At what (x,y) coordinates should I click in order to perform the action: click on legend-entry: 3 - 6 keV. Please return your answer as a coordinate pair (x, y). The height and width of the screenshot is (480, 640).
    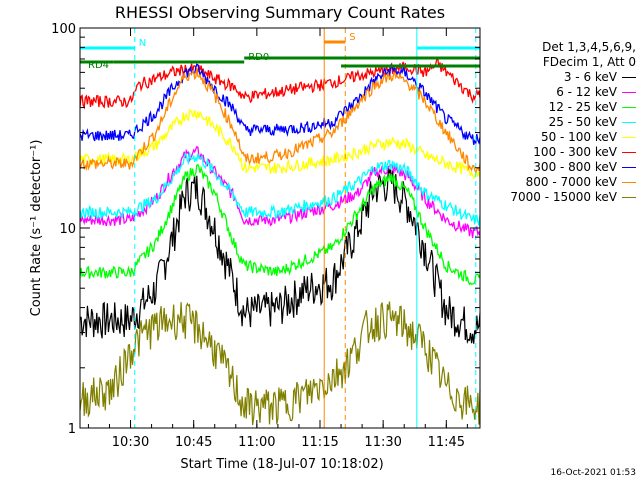
    Looking at the image, I should click on (560, 77).